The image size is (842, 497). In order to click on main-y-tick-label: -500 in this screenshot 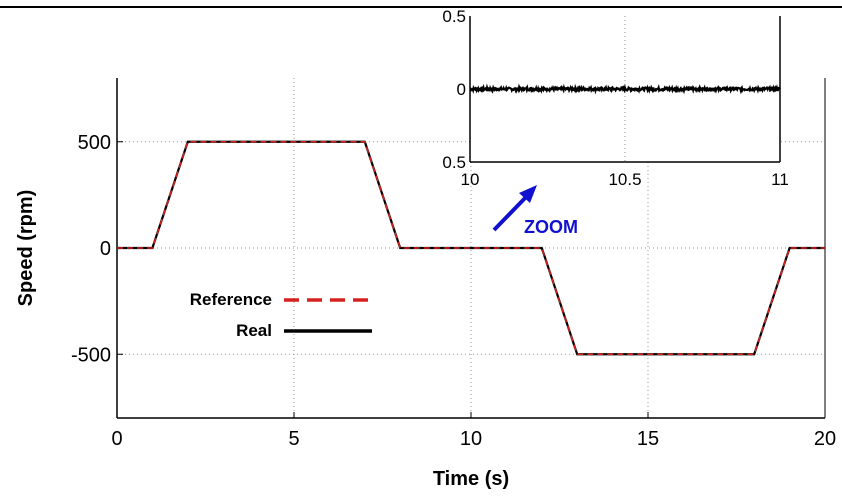, I will do `click(91, 355)`.